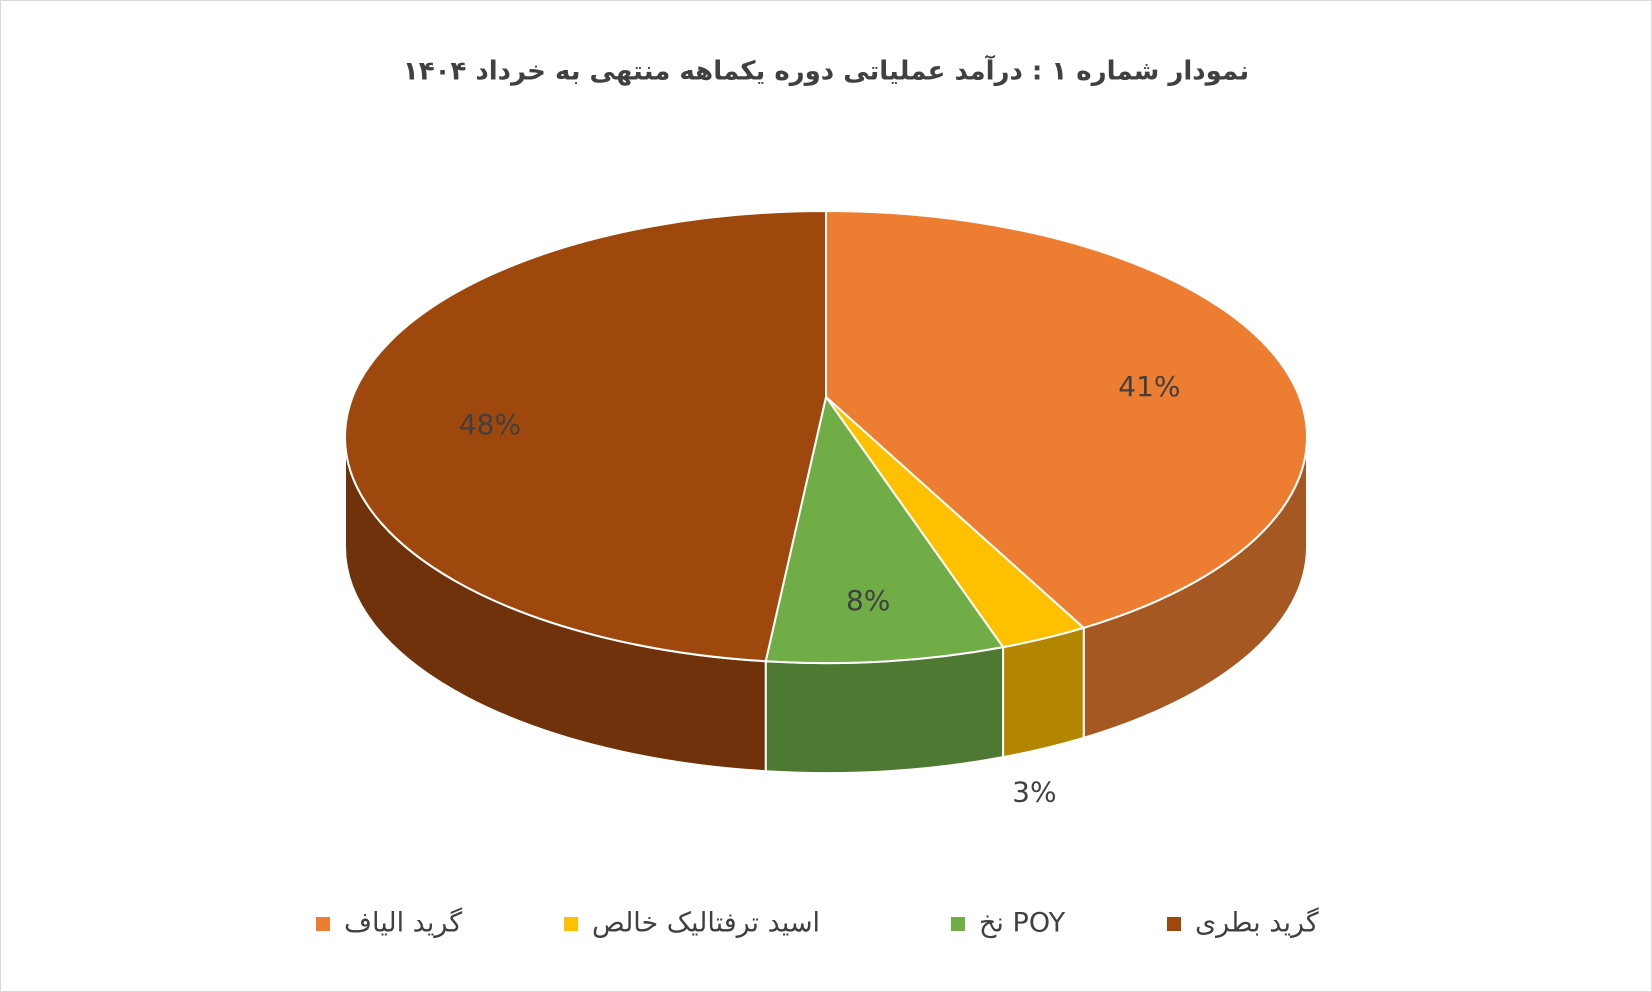 This screenshot has height=992, width=1652. What do you see at coordinates (403, 923) in the screenshot?
I see `legend-label: گرید الیاف` at bounding box center [403, 923].